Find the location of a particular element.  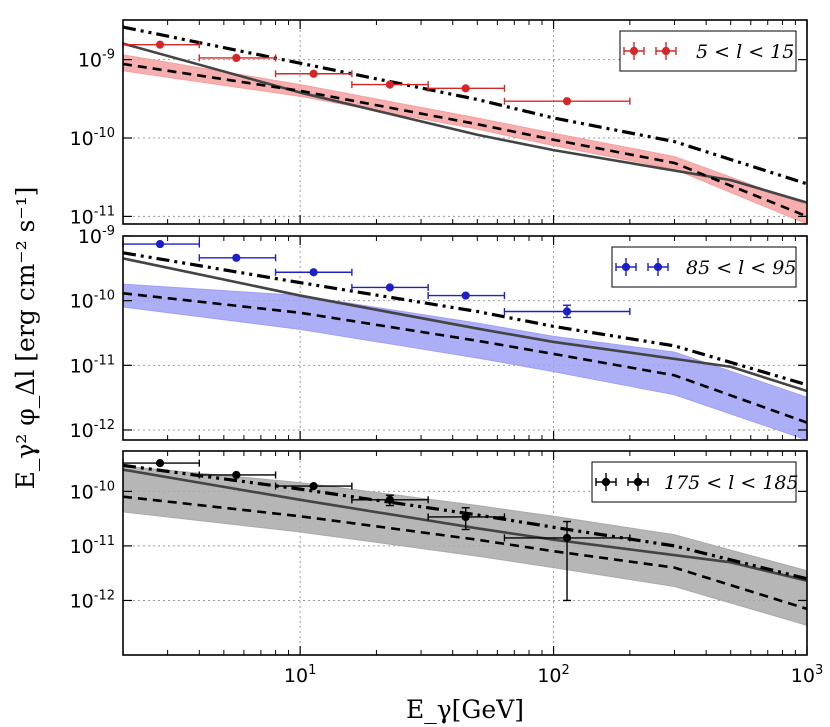

panel-1-legend-box is located at coordinates (708, 51).